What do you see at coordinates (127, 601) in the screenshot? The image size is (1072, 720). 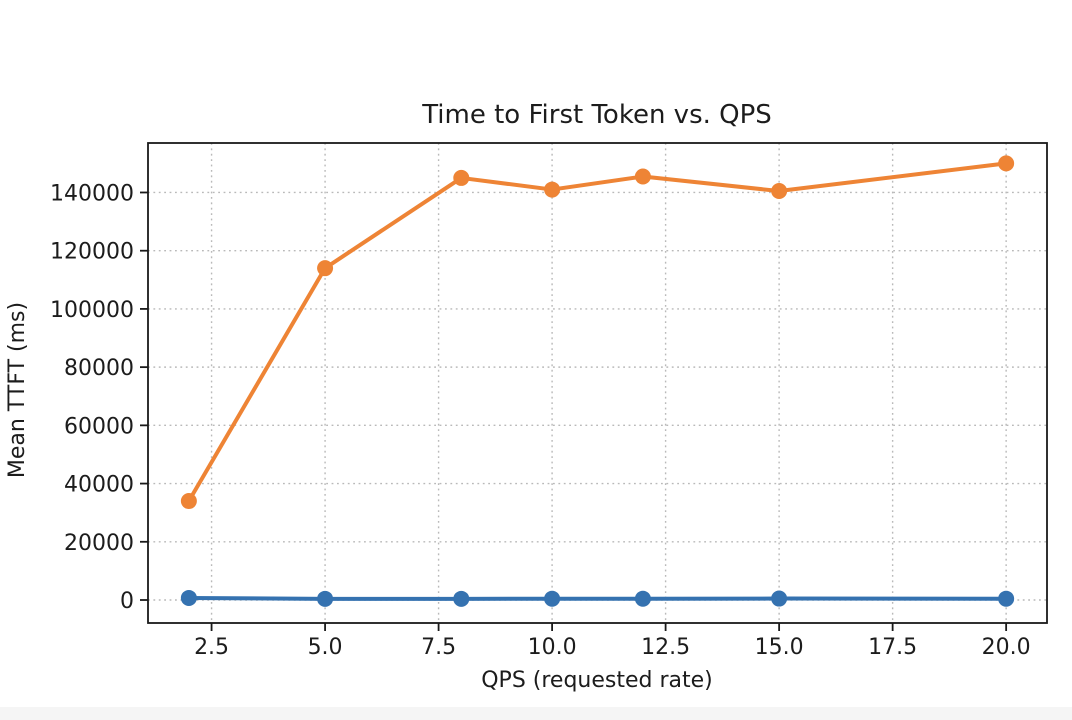 I see `y-tick-label: 0` at bounding box center [127, 601].